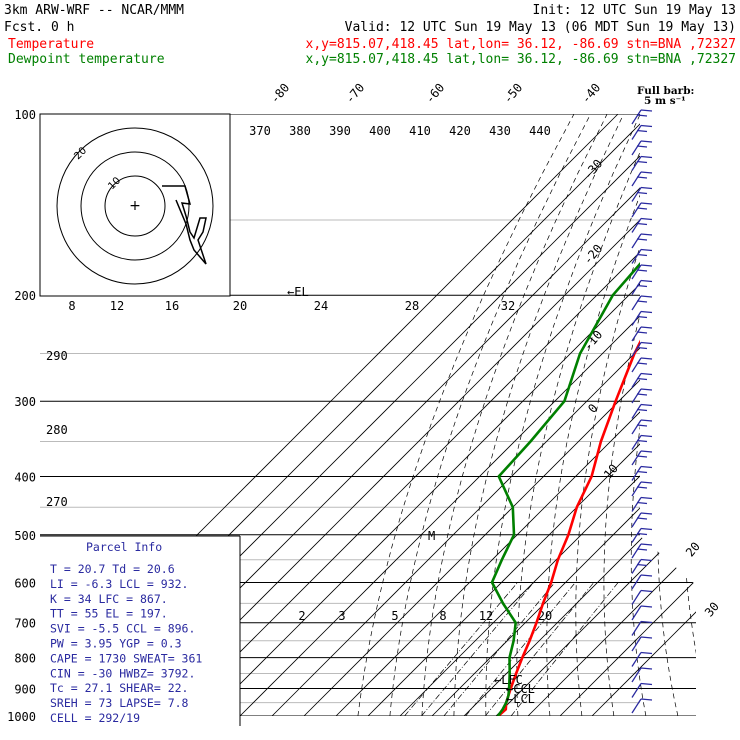 The width and height of the screenshot is (740, 740). I want to click on hodograph-speed-tick: 12, so click(117, 306).